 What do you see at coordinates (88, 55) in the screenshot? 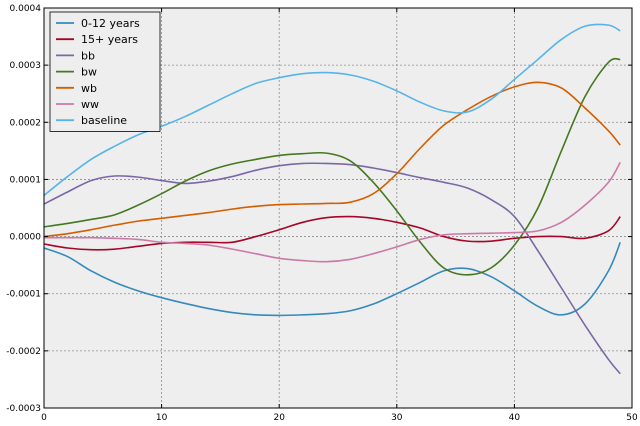
I see `legend-label-bb: bb` at bounding box center [88, 55].